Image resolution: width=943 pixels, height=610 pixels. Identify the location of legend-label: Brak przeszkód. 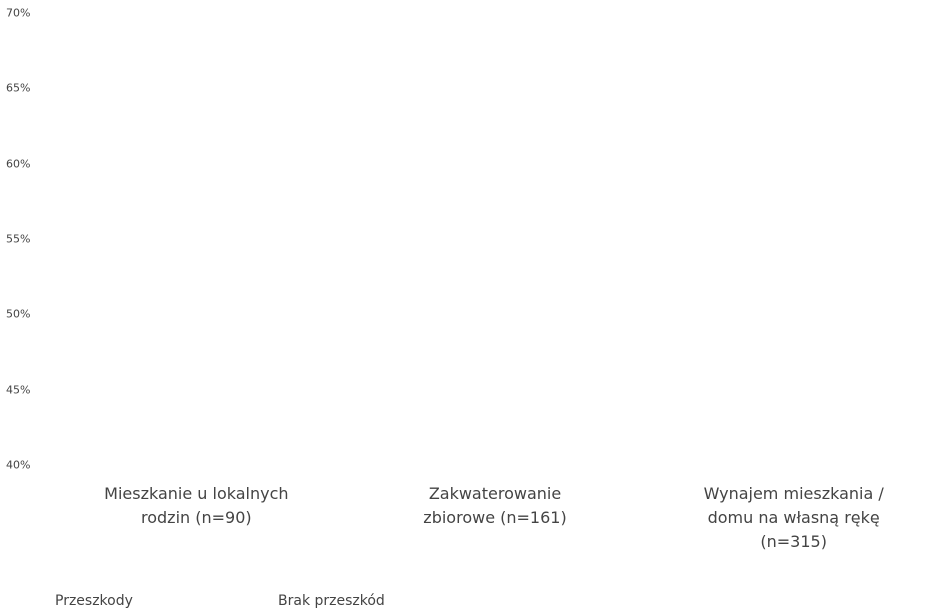
(331, 601).